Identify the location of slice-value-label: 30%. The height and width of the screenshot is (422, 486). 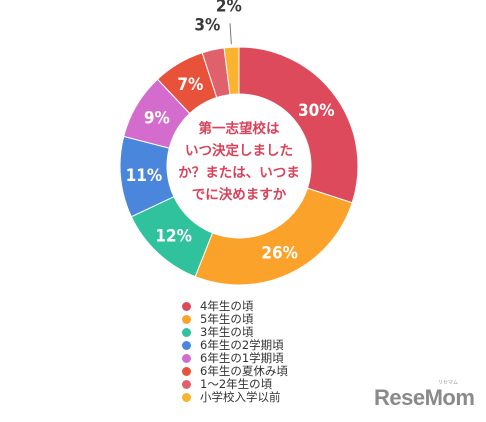
(316, 111).